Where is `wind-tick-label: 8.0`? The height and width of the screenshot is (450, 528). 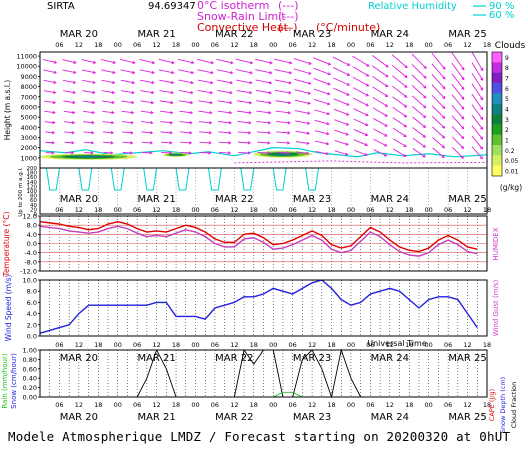
wind-tick-label: 8.0 is located at coordinates (32, 292).